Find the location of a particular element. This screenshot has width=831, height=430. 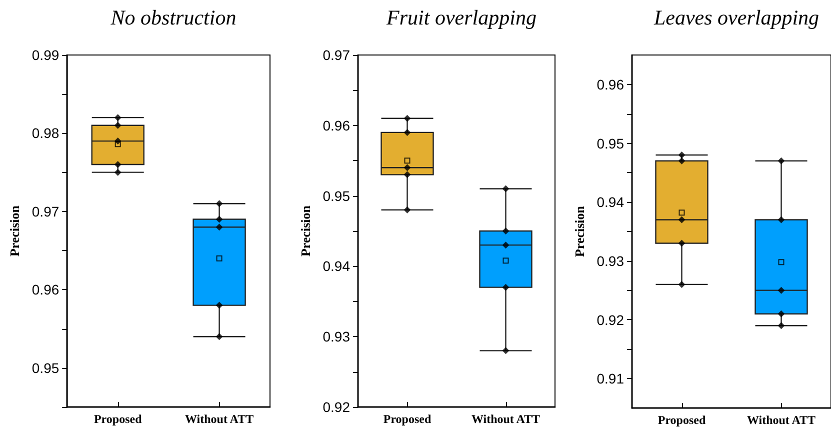

y-tick-label: 0.99 is located at coordinates (46, 55).